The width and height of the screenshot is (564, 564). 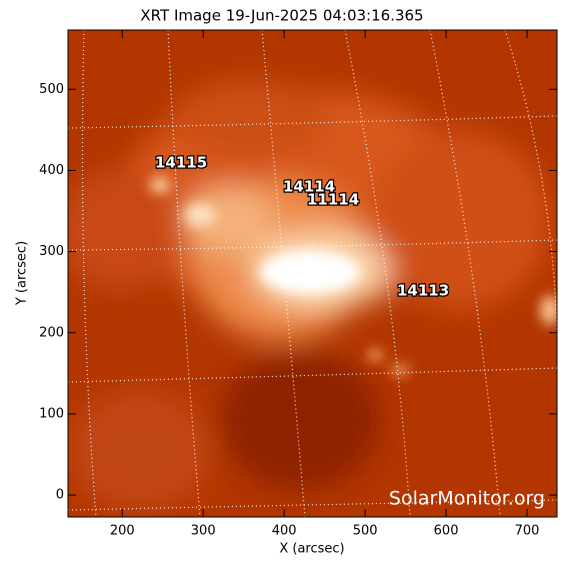 I want to click on x-tick-label: 500, so click(x=365, y=531).